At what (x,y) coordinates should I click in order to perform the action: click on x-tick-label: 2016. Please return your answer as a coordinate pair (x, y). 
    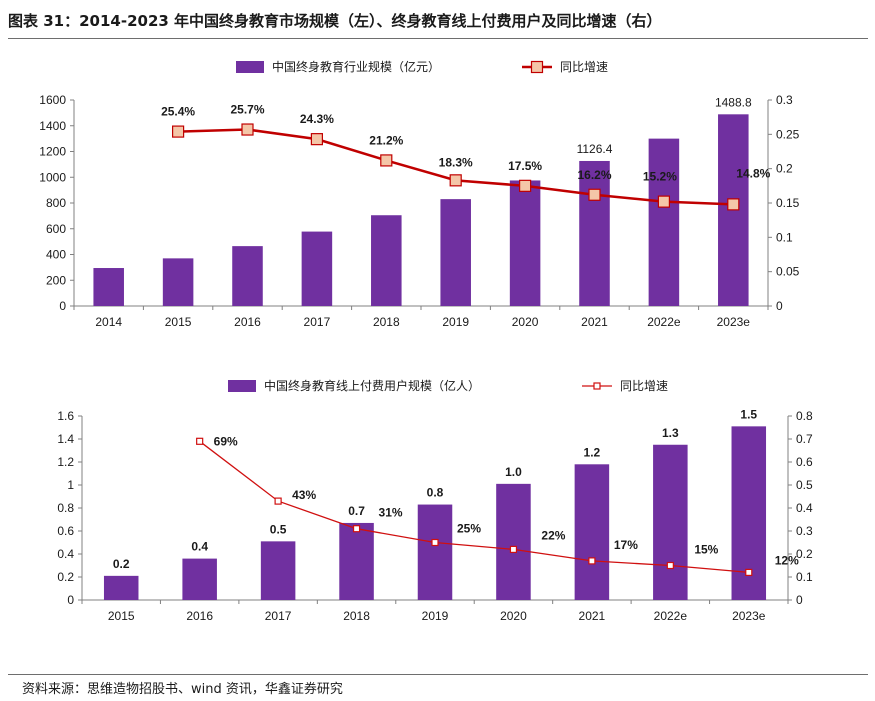
    Looking at the image, I should click on (199, 616).